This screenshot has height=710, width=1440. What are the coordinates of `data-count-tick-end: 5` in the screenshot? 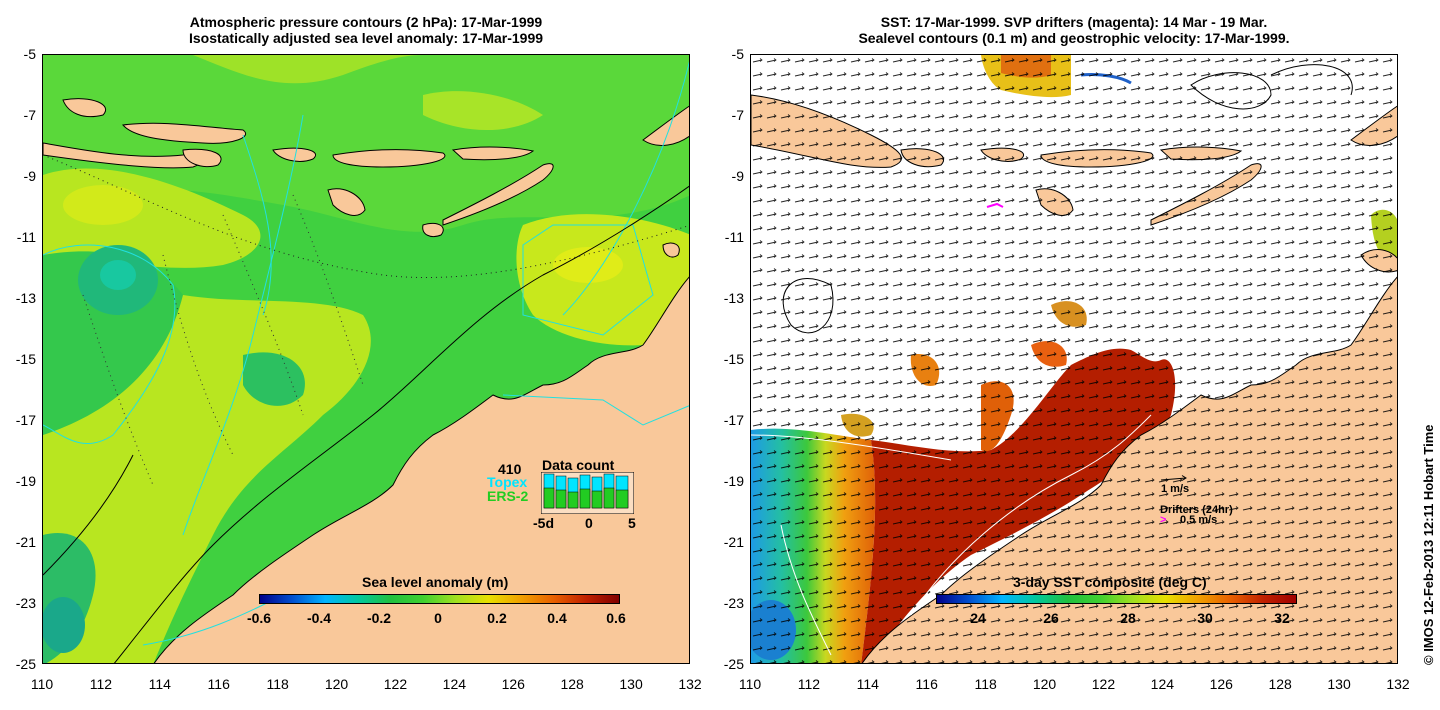 It's located at (632, 523).